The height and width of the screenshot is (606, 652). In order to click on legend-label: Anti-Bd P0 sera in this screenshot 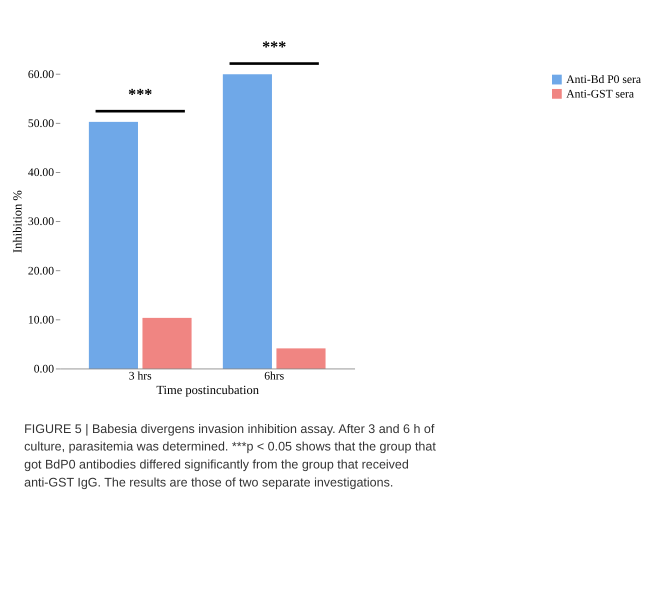, I will do `click(604, 79)`.